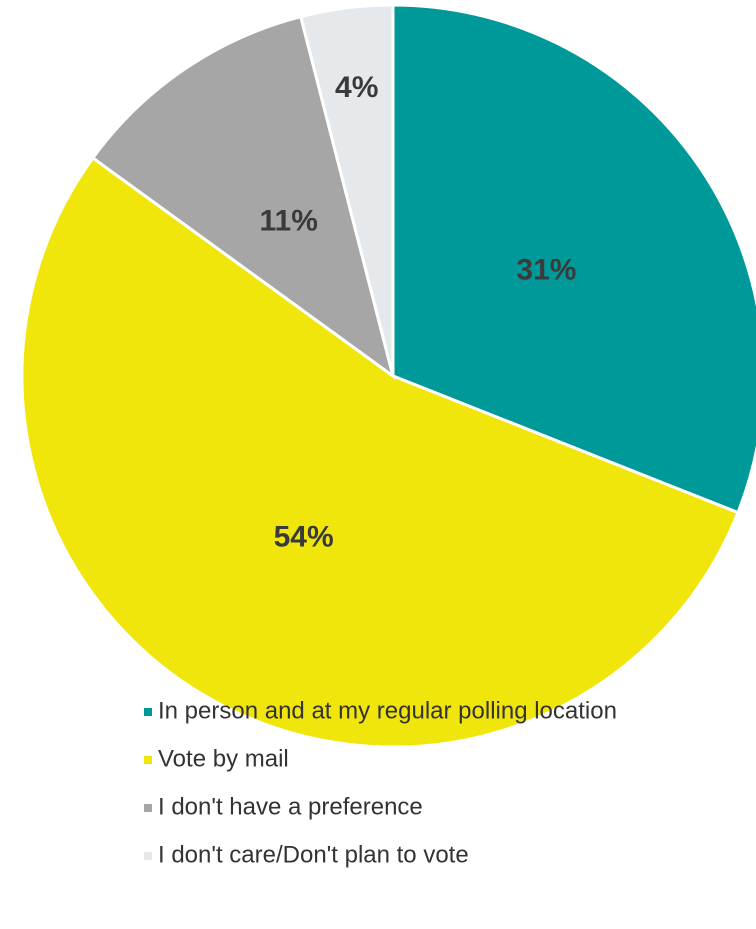  Describe the element at coordinates (304, 536) in the screenshot. I see `data-label: 54%` at that location.